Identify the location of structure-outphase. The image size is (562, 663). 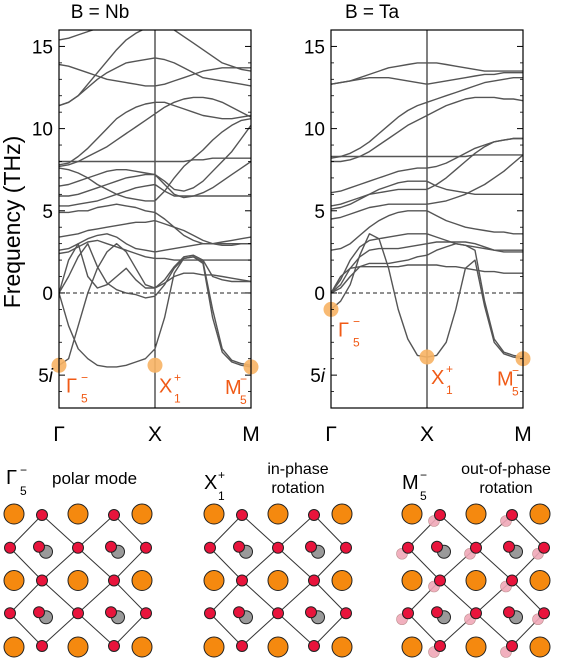
(473, 580).